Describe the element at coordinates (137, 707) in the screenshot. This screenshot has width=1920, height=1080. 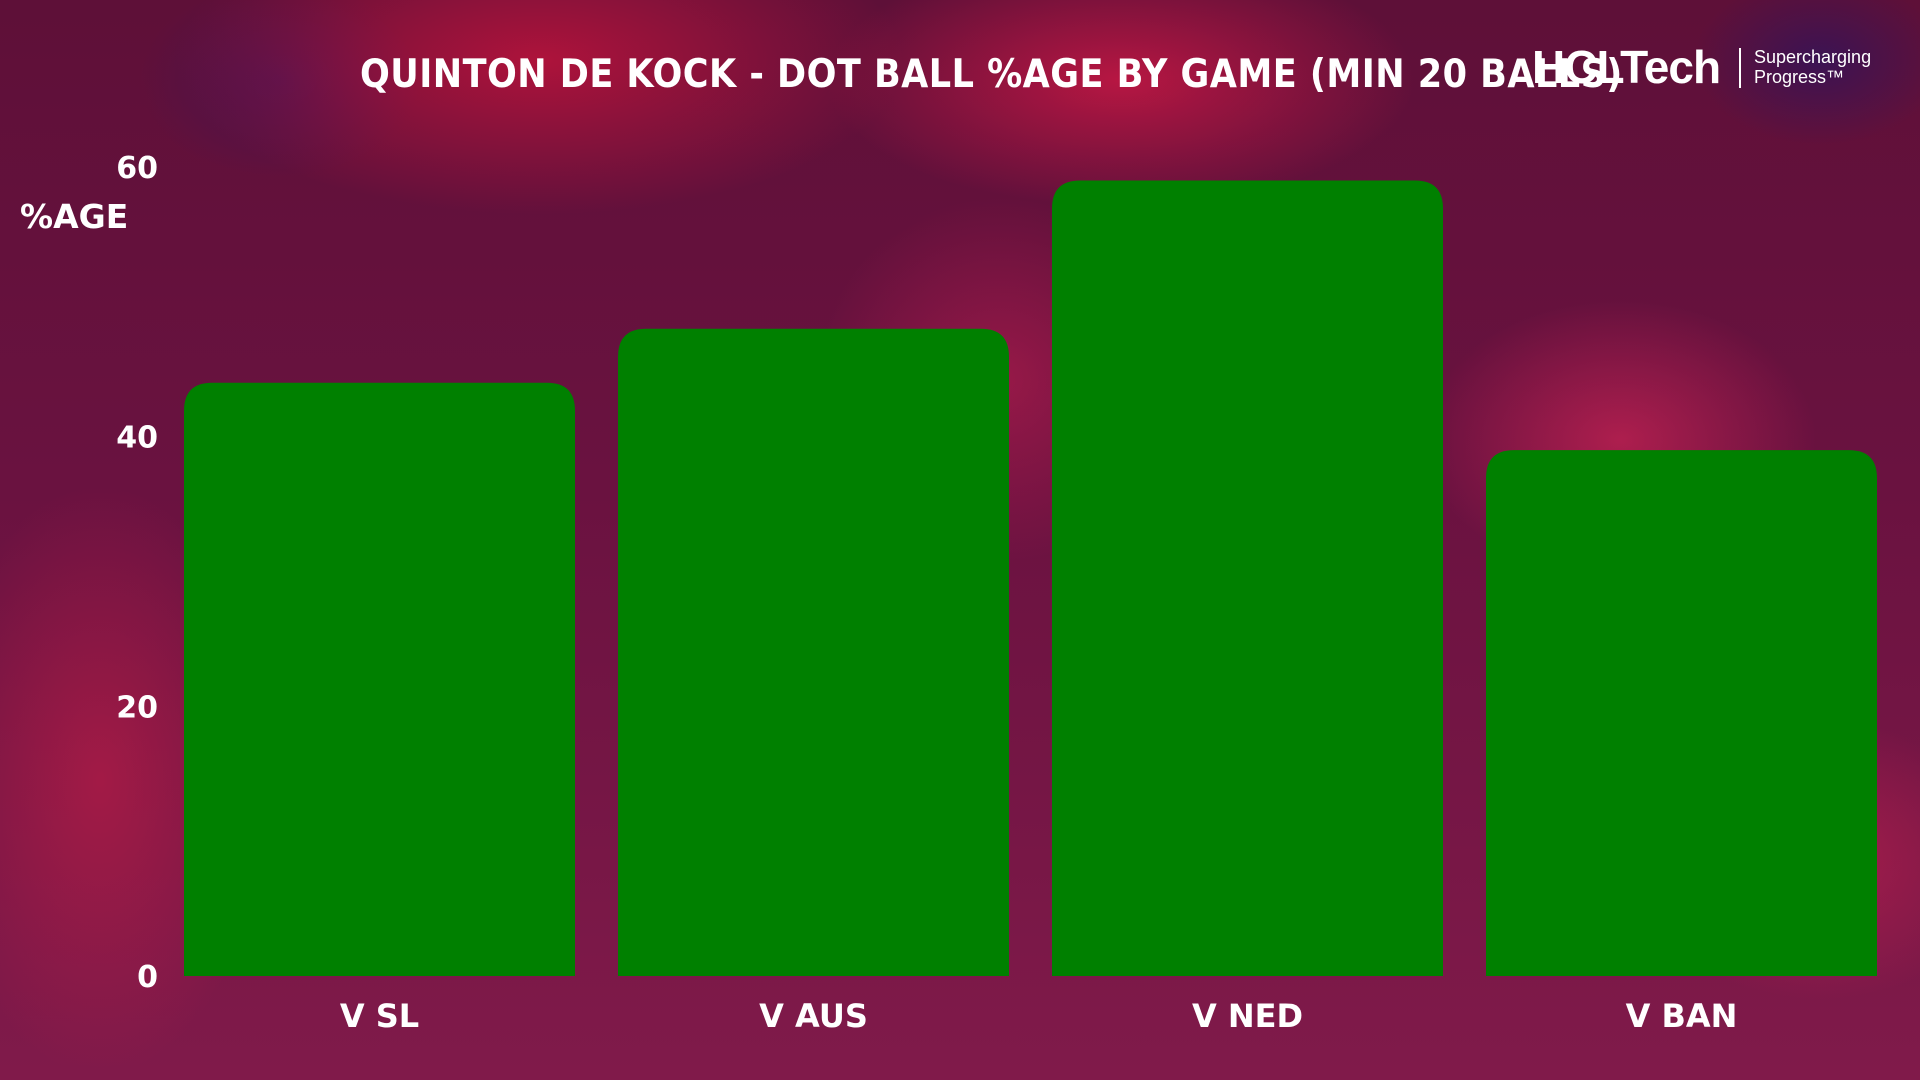
I see `y-tick-label: 20` at that location.